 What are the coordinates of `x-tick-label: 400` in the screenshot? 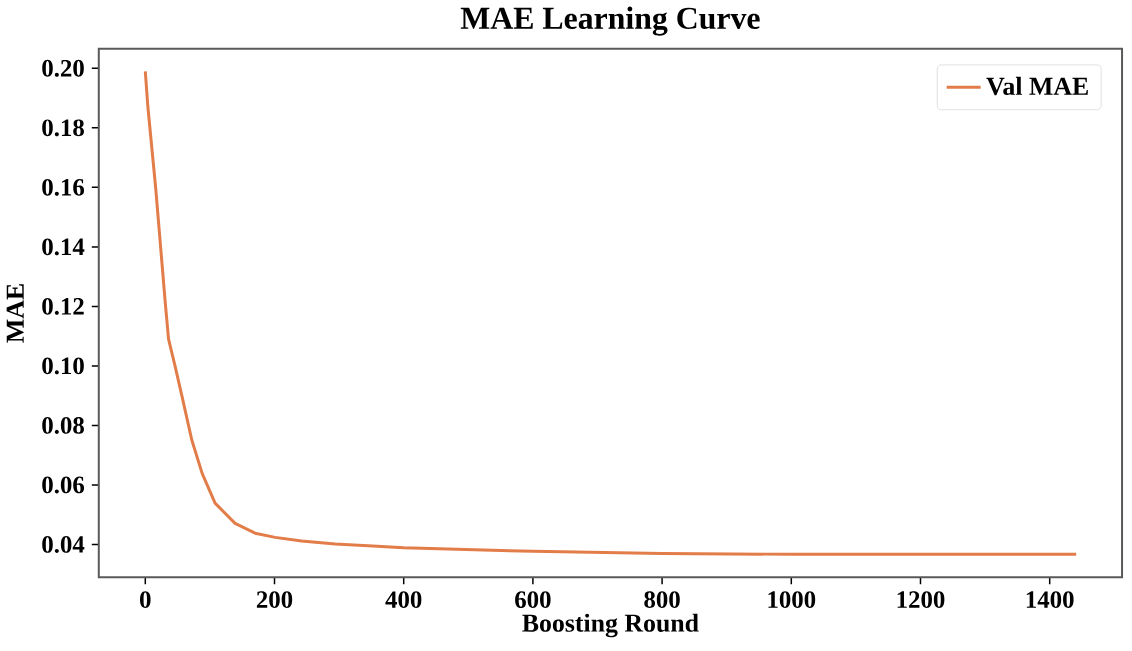 It's located at (403, 599).